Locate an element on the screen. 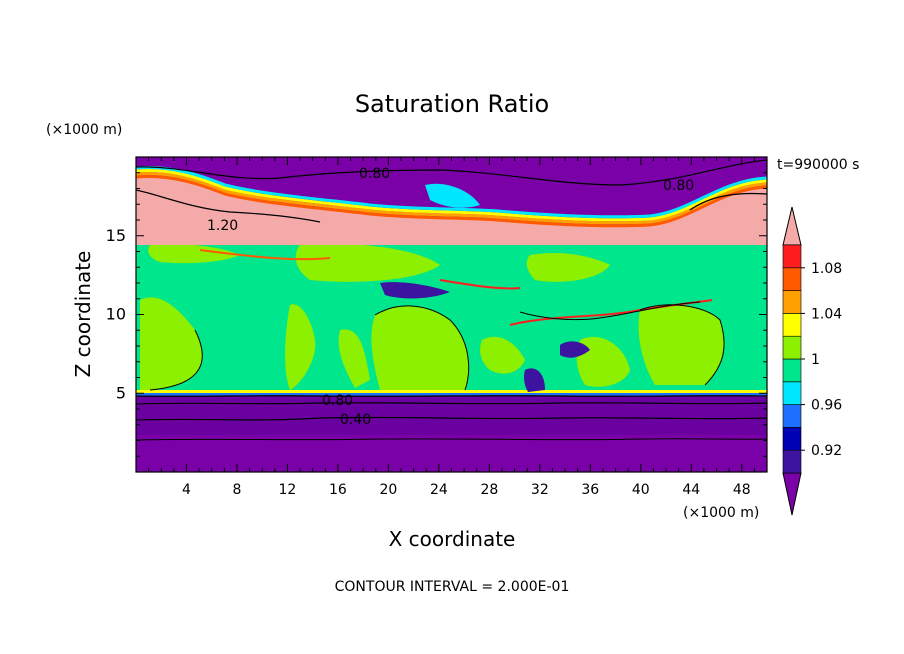 This screenshot has width=904, height=654. x-unit-label: (×1000 m) is located at coordinates (721, 513).